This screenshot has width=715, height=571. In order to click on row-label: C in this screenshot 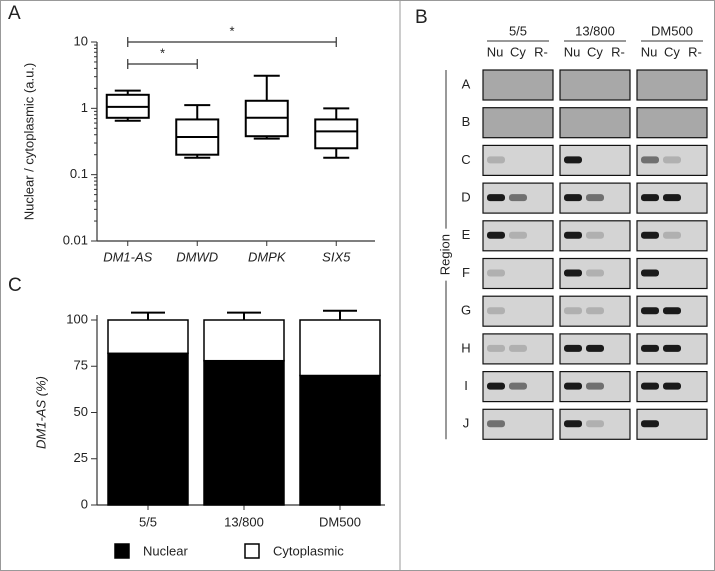, I will do `click(465, 159)`.